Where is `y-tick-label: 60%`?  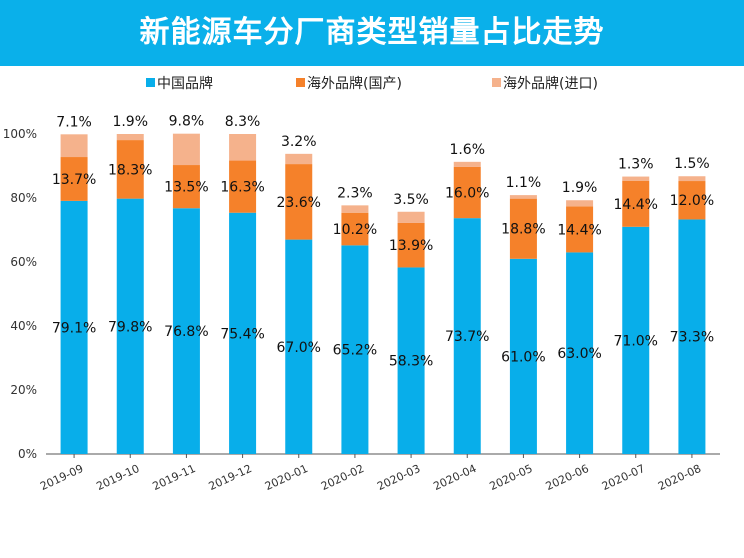
y-tick-label: 60% is located at coordinates (23, 262).